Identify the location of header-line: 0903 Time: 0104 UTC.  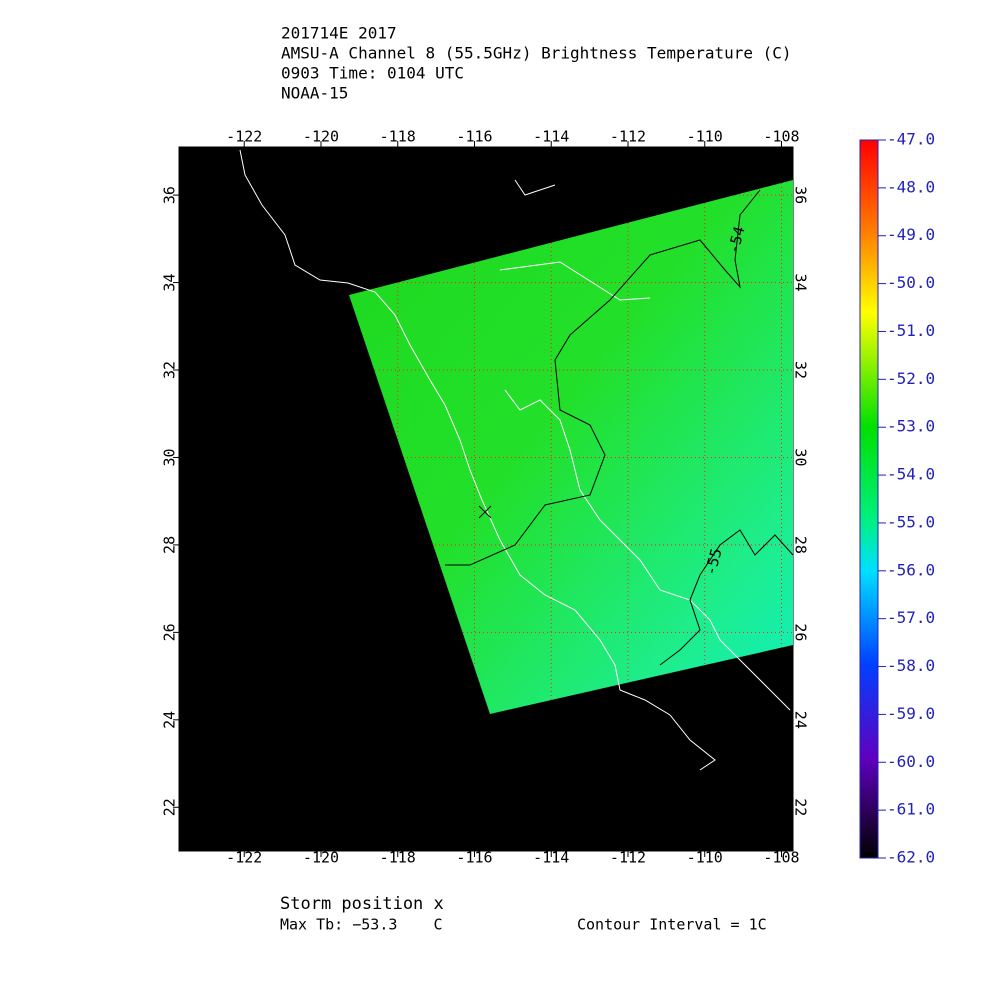
(372, 73).